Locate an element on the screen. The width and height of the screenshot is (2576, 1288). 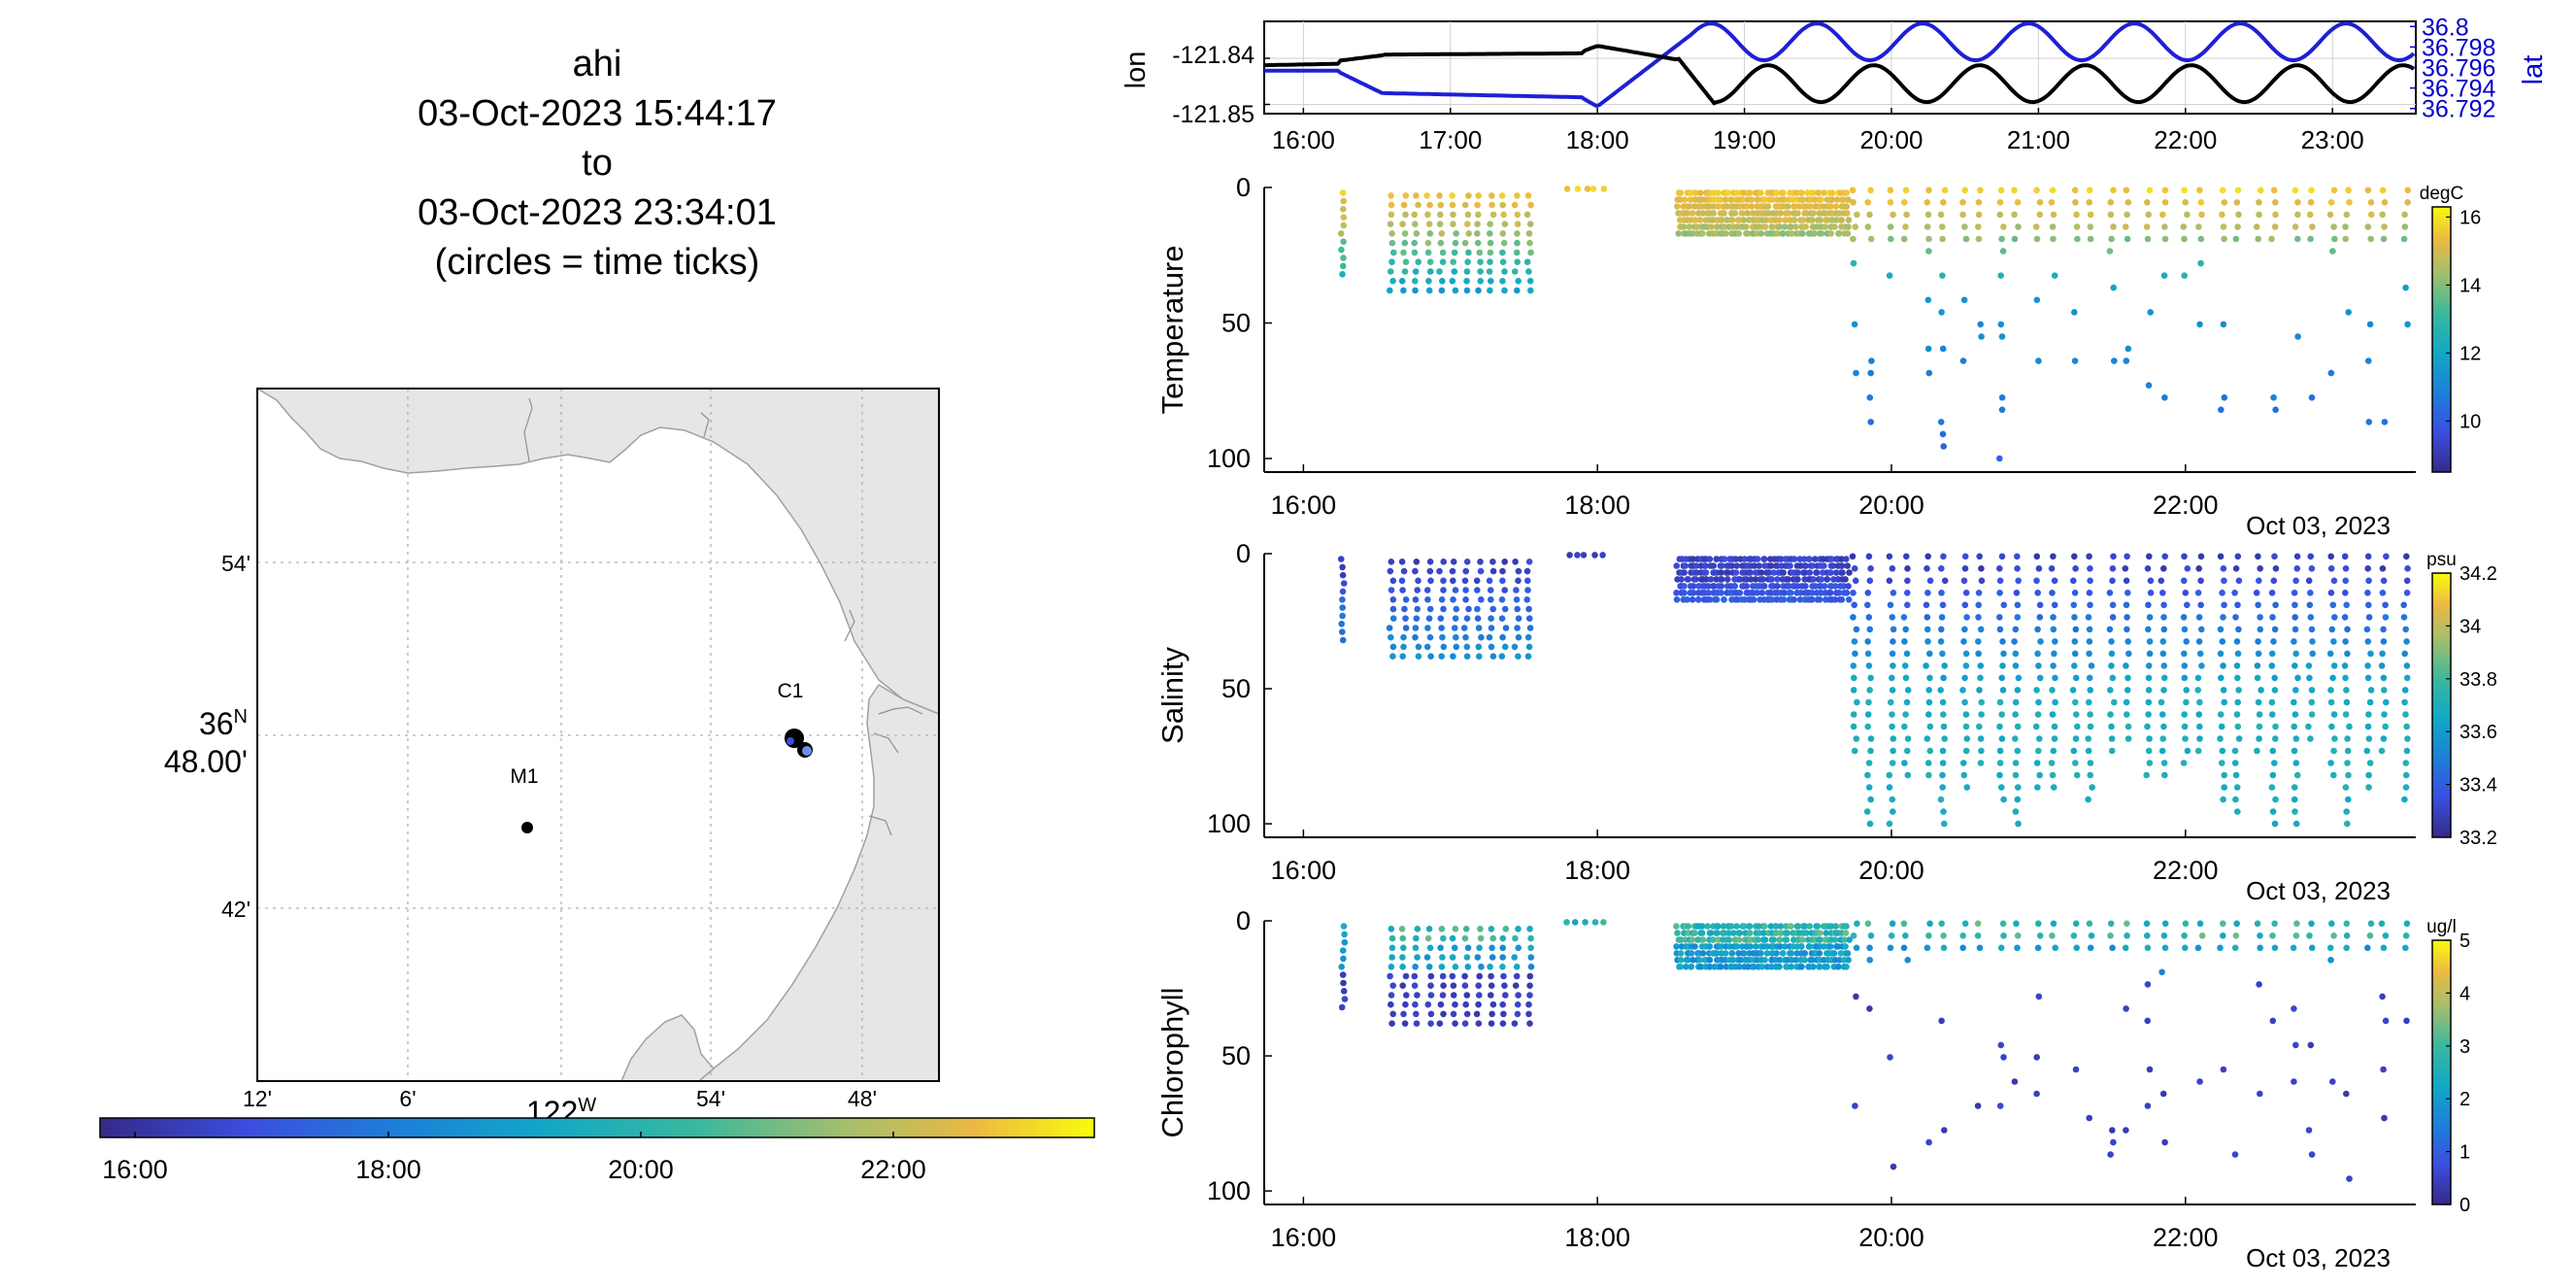
lonlat-xtick-label-19: 19:00 is located at coordinates (1745, 139).